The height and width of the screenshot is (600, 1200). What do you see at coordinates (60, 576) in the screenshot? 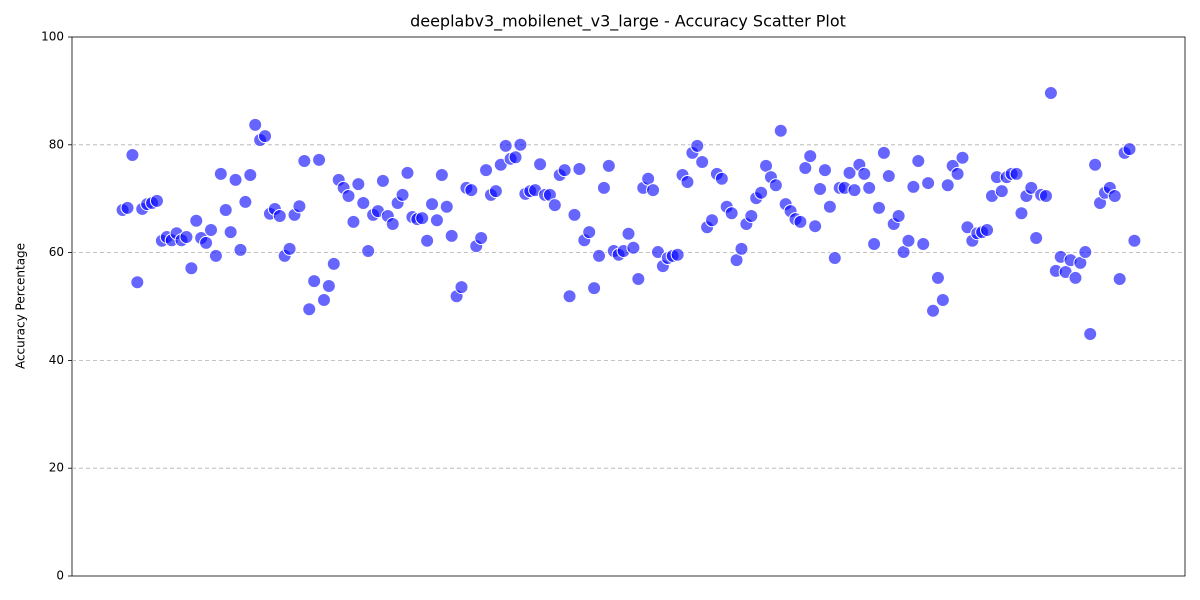
I see `y-tick-label: 0` at bounding box center [60, 576].